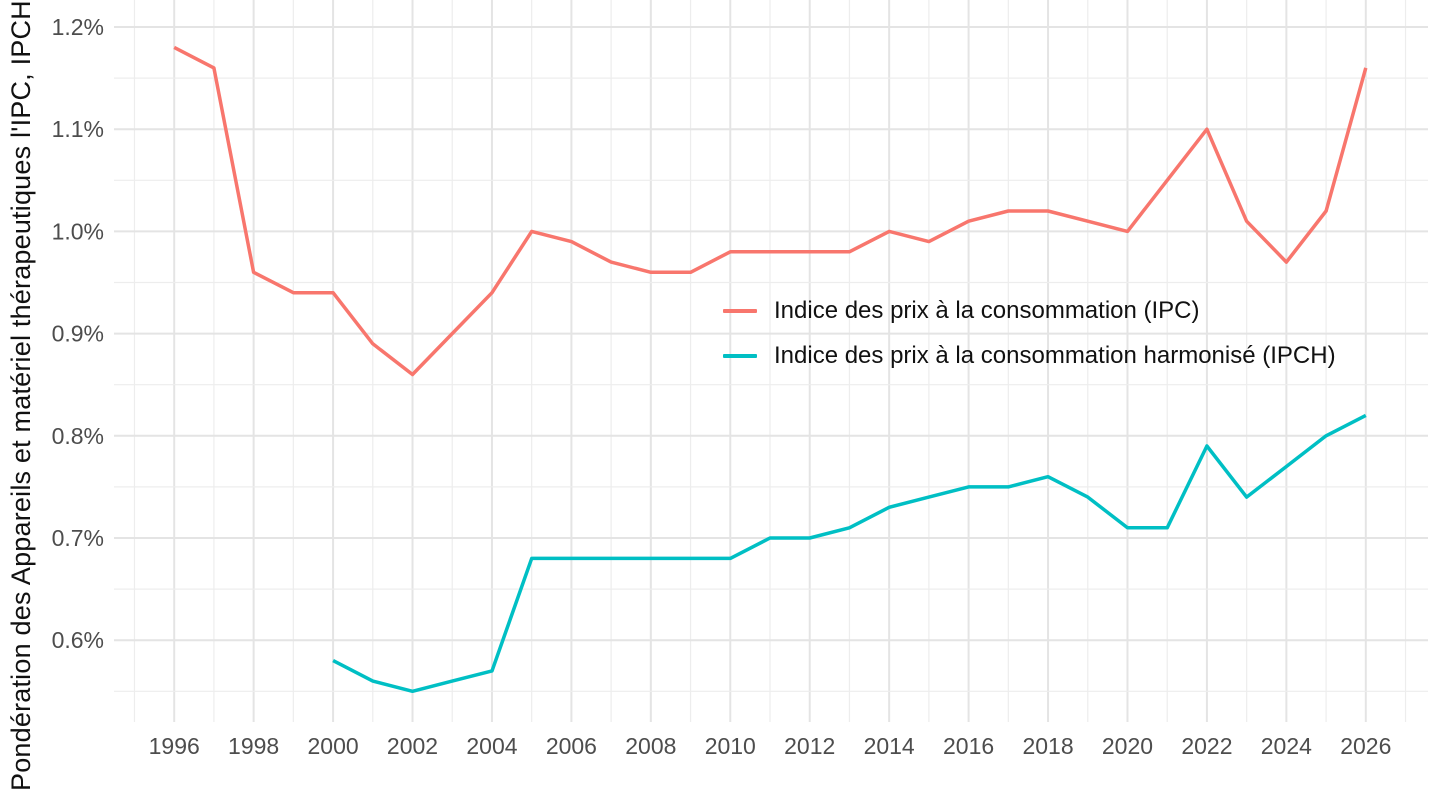 The height and width of the screenshot is (810, 1440). What do you see at coordinates (174, 746) in the screenshot?
I see `x-tick-label-1996: 1996` at bounding box center [174, 746].